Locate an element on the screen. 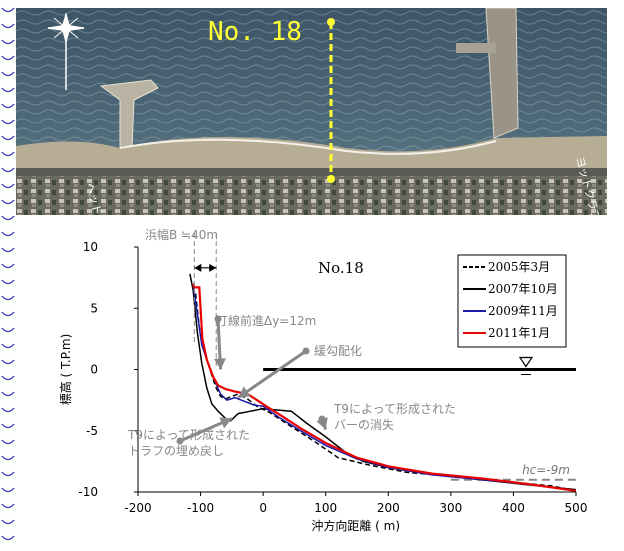  compass-rose-icon is located at coordinates (66, 51).